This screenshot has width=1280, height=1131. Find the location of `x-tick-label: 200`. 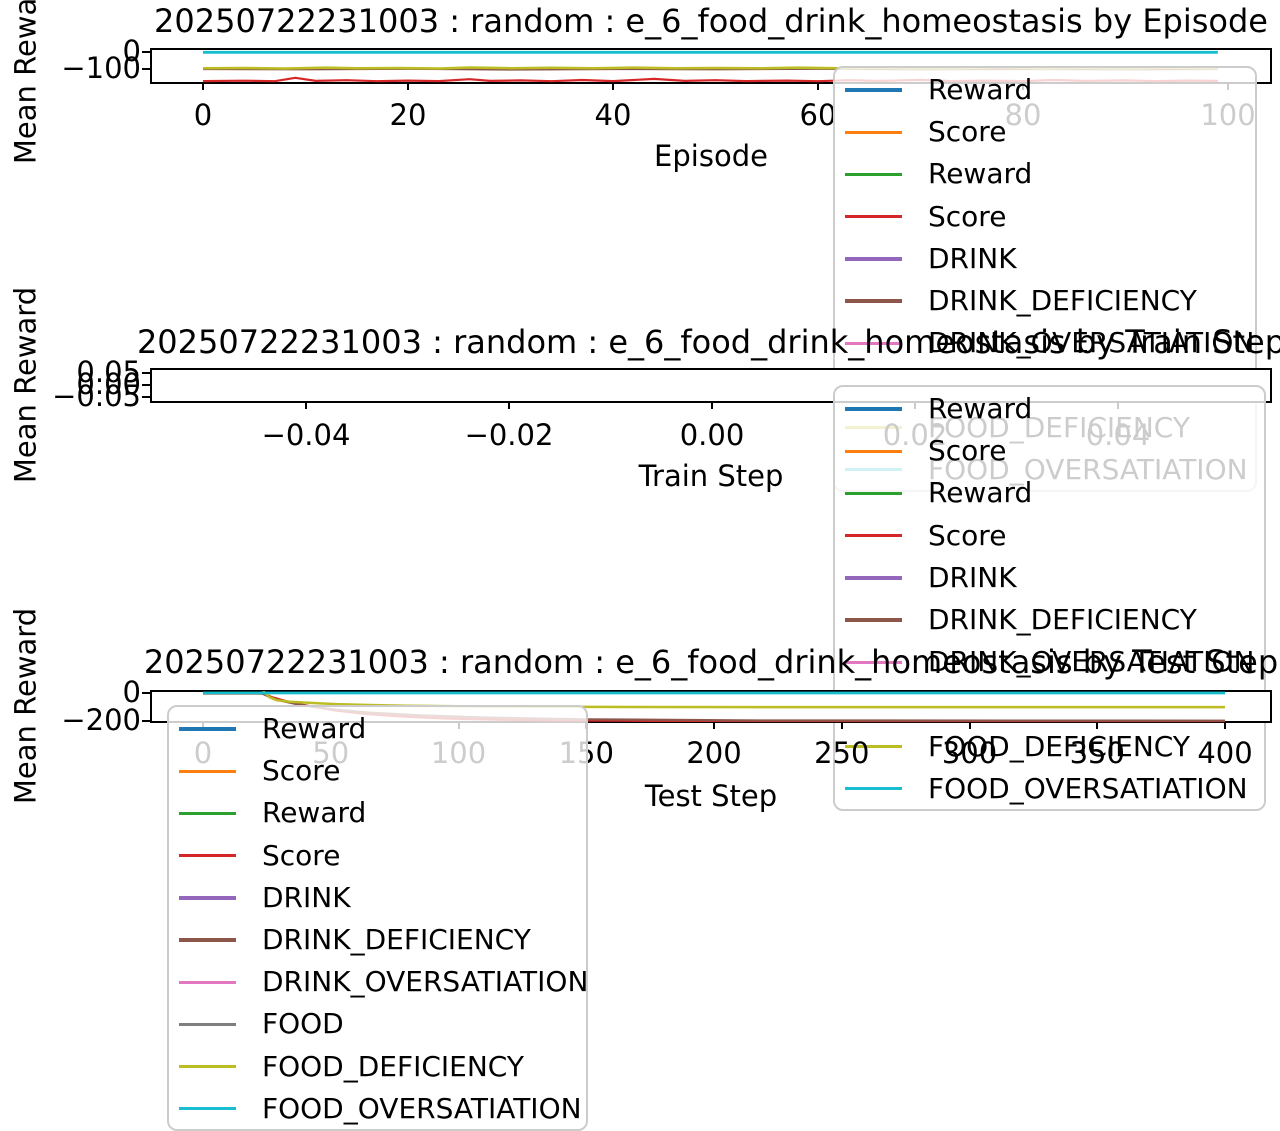

x-tick-label: 200 is located at coordinates (714, 753).